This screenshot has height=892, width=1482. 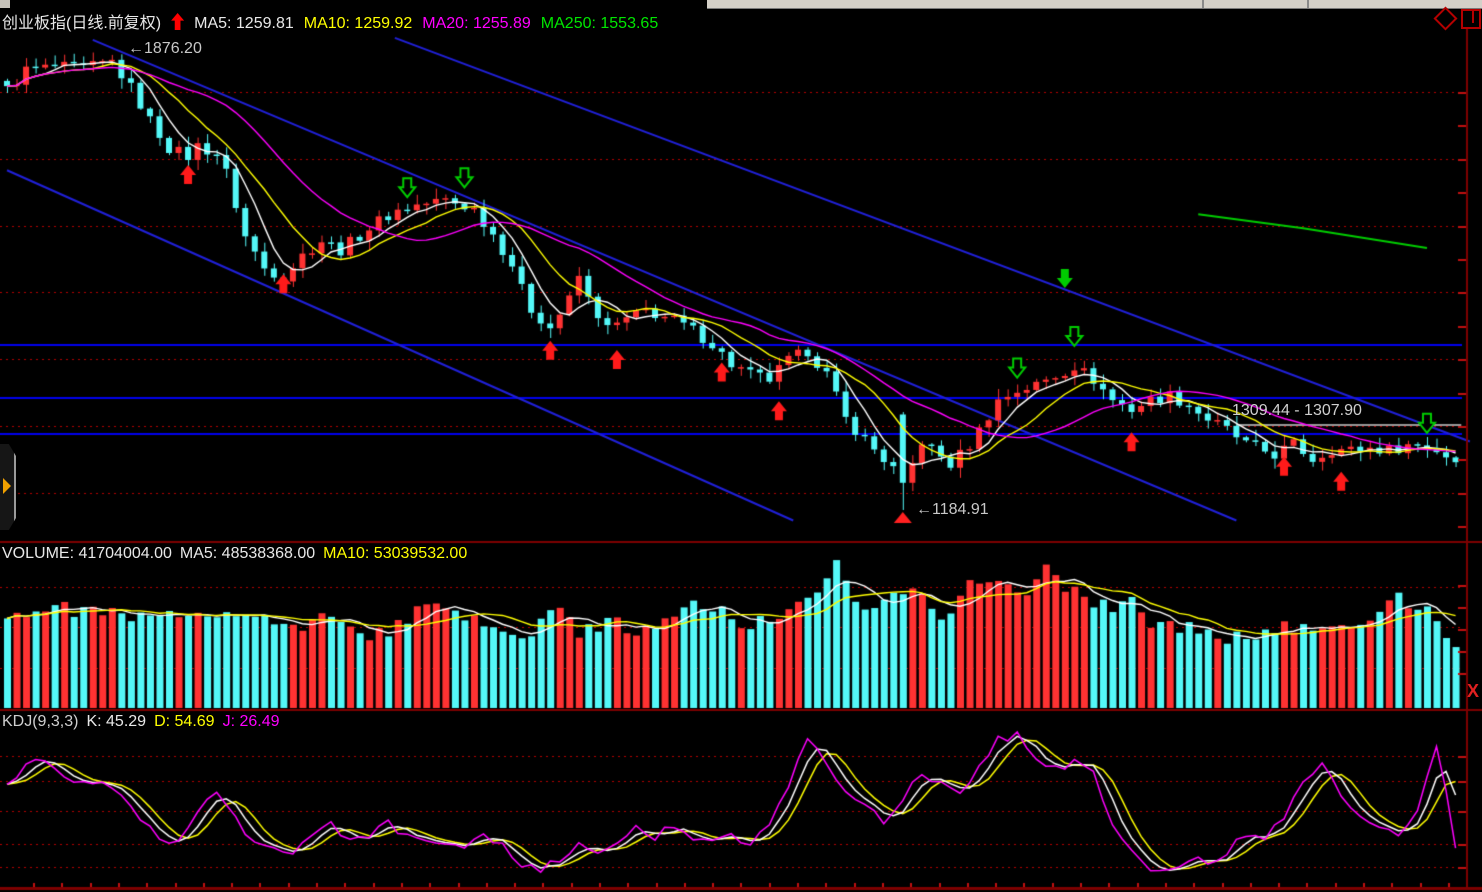 I want to click on kdj-header: KDJ(9,3,3) K: 45.29 D: 54.69 J: 26.49, so click(x=145, y=722).